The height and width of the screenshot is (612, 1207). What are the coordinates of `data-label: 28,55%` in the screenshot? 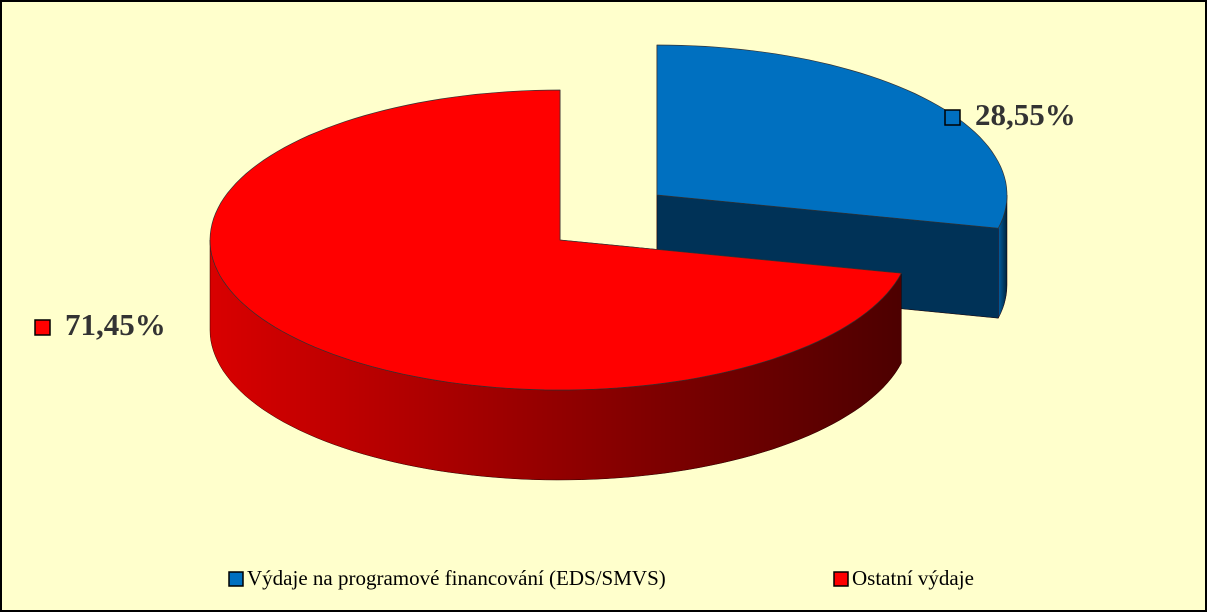 It's located at (1025, 114).